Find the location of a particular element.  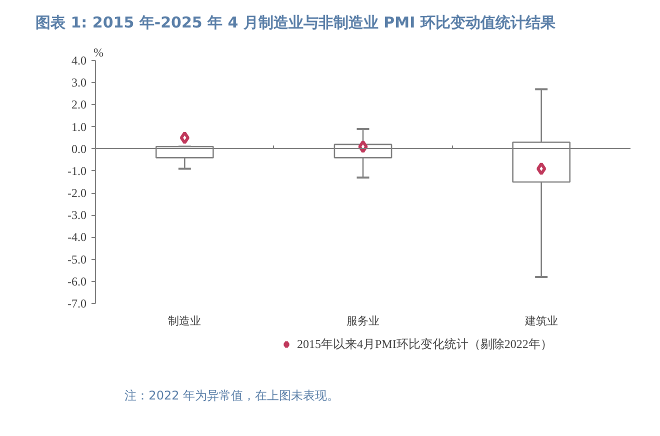

y-tick-label: -1.0 is located at coordinates (77, 171).